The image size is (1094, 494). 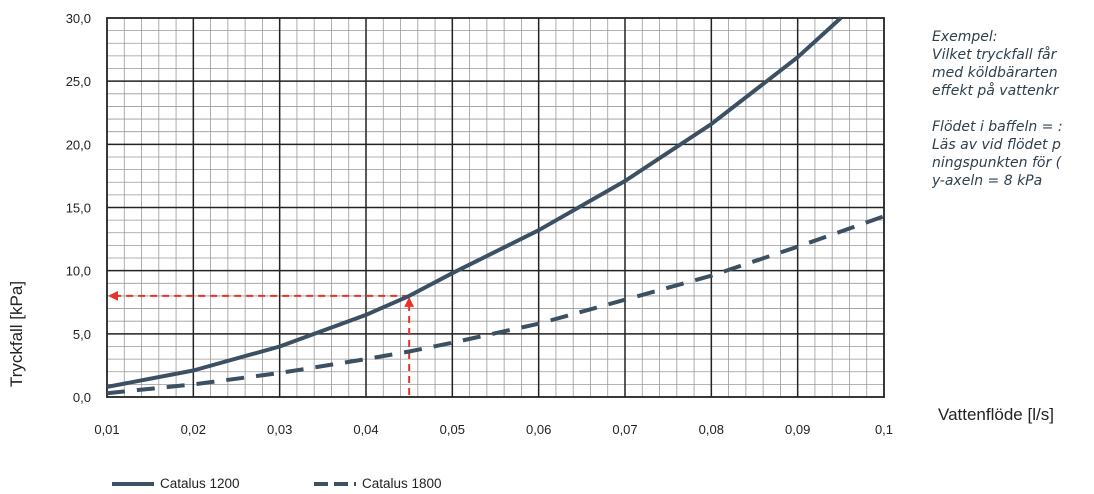 What do you see at coordinates (996, 414) in the screenshot?
I see `x-axis-title: Vattenflöde [l/s]` at bounding box center [996, 414].